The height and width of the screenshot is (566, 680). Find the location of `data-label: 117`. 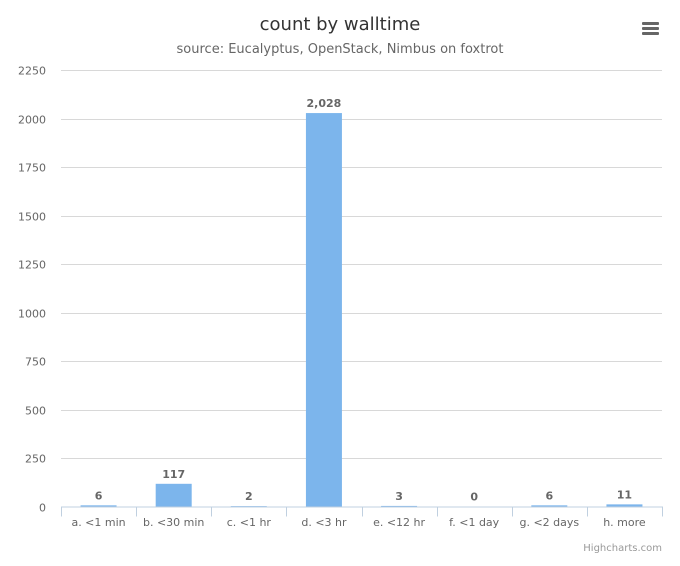

data-label: 117 is located at coordinates (173, 474).